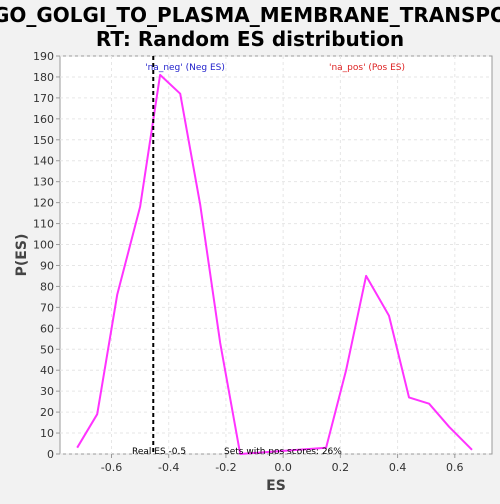  Describe the element at coordinates (185, 68) in the screenshot. I see `neg-es-label: 'na_neg' (Neg ES)` at that location.